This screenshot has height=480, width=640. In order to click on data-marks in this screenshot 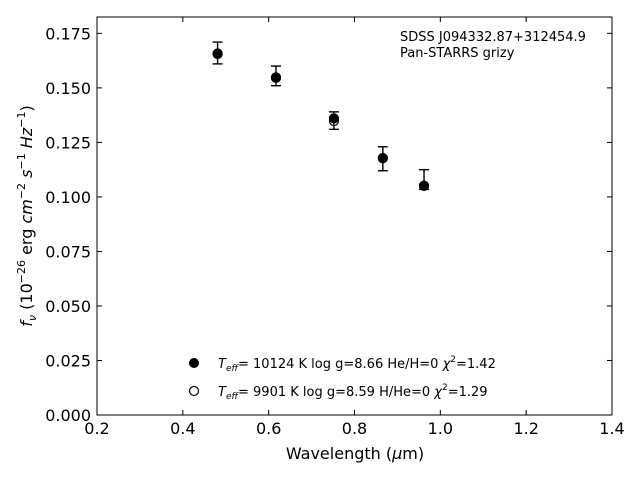, I will do `click(321, 116)`.